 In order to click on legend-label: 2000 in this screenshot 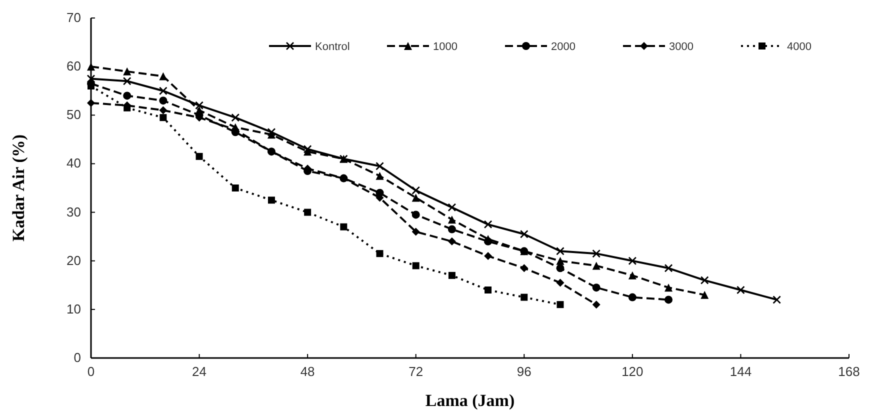, I will do `click(563, 47)`.